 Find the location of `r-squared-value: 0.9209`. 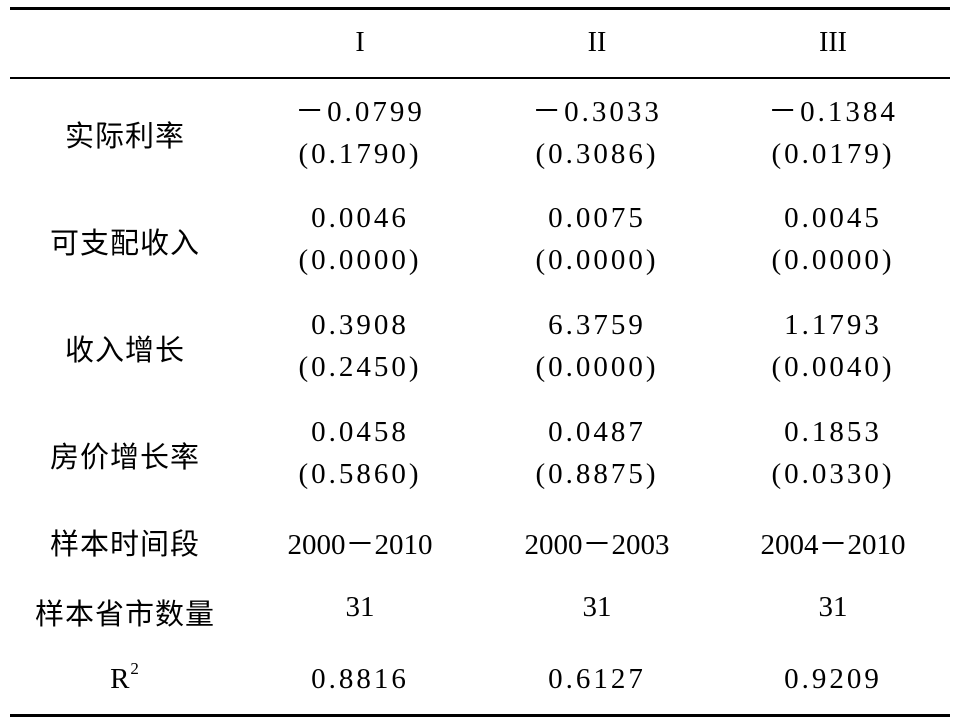

r-squared-value: 0.9209 is located at coordinates (833, 679).